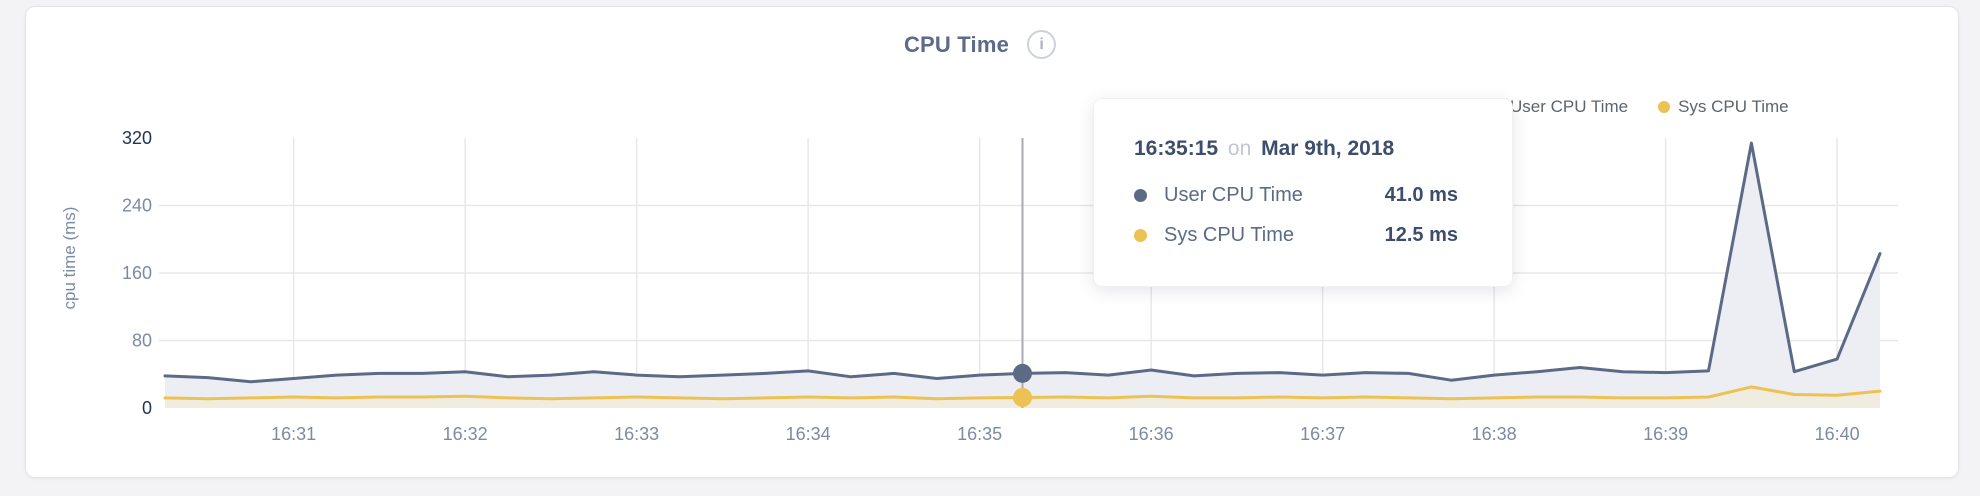 This screenshot has height=496, width=1980. What do you see at coordinates (1664, 107) in the screenshot?
I see `sys-cpu-legend-dot-icon` at bounding box center [1664, 107].